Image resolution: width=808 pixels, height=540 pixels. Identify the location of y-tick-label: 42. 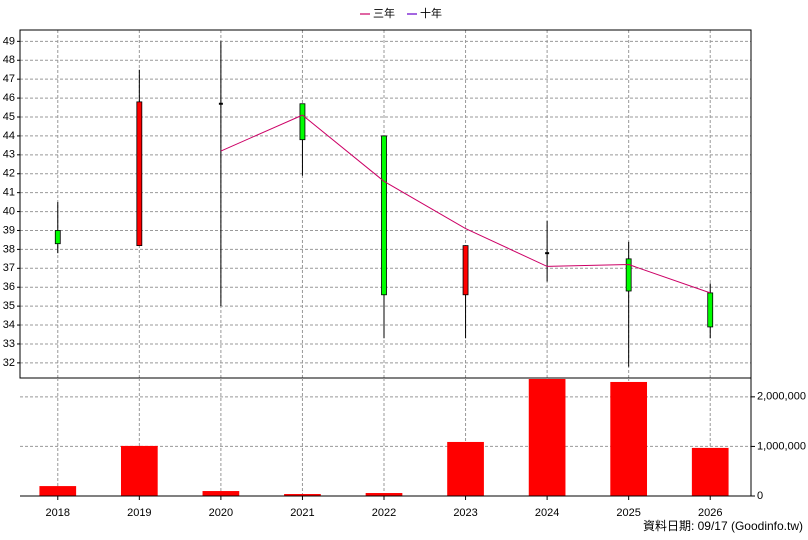
(9, 174).